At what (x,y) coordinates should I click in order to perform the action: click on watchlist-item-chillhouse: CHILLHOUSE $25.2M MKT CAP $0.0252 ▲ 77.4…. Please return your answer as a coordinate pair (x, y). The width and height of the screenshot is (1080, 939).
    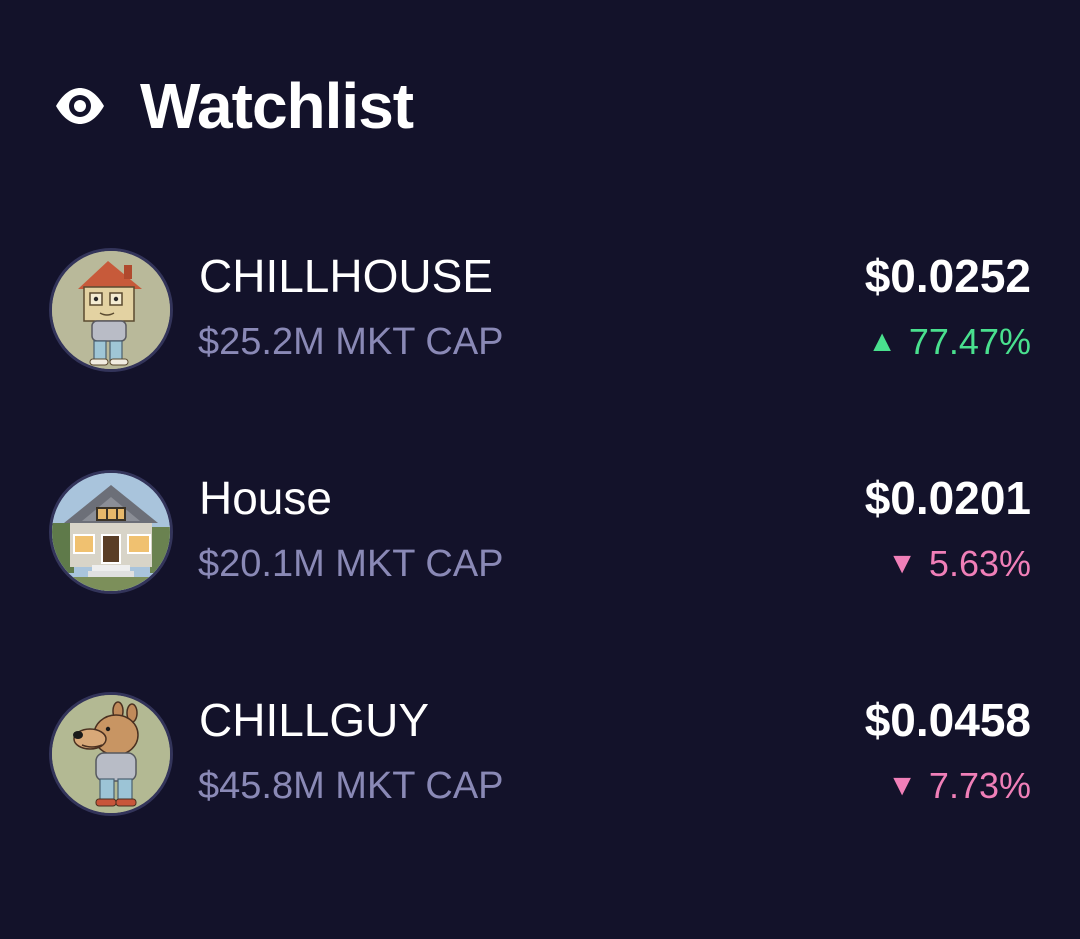
    Looking at the image, I should click on (540, 311).